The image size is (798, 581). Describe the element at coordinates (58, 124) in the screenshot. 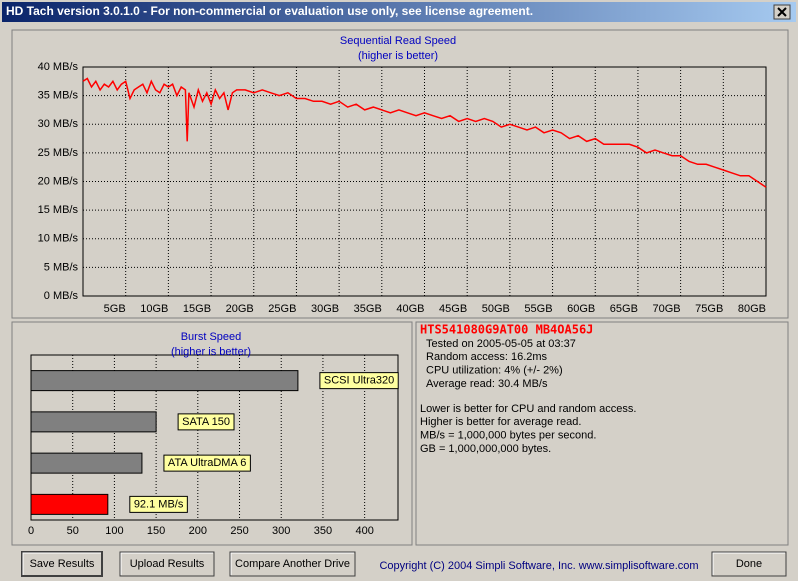

I see `y-tick-label: 30 MB/s` at that location.